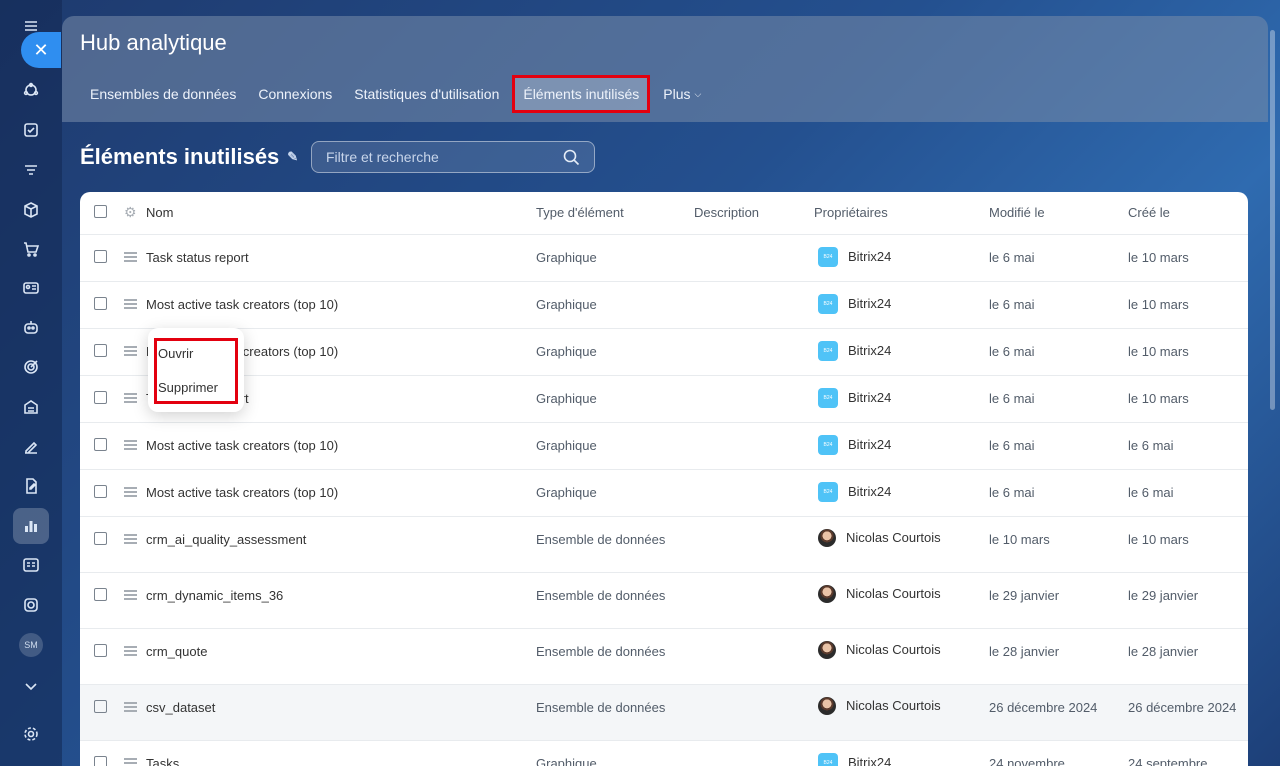  Describe the element at coordinates (188, 387) in the screenshot. I see `delete-menu-item: Supprimer` at that location.